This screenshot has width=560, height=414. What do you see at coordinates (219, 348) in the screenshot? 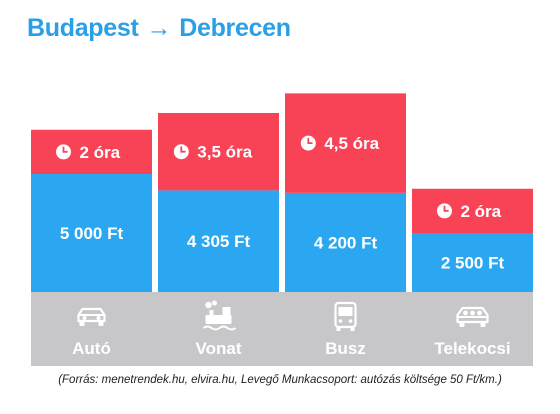
I see `category-label: Vonat` at bounding box center [219, 348].